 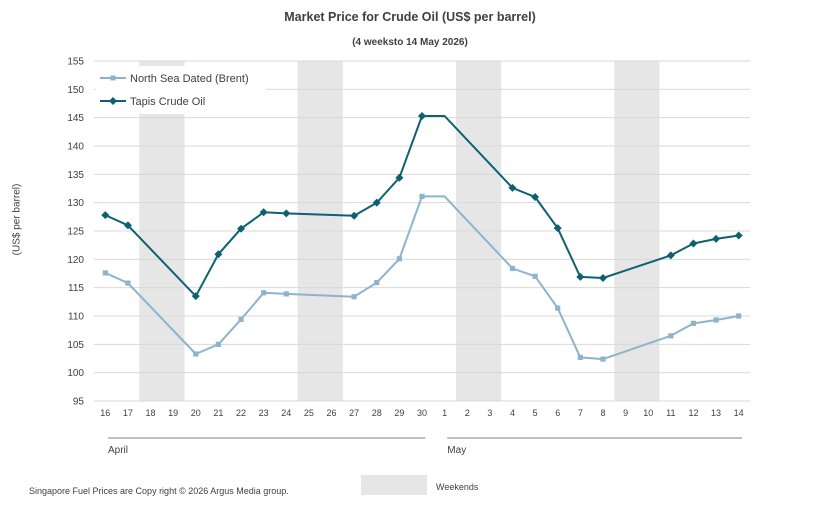 I want to click on y-tick-label-115: 115, so click(x=76, y=288).